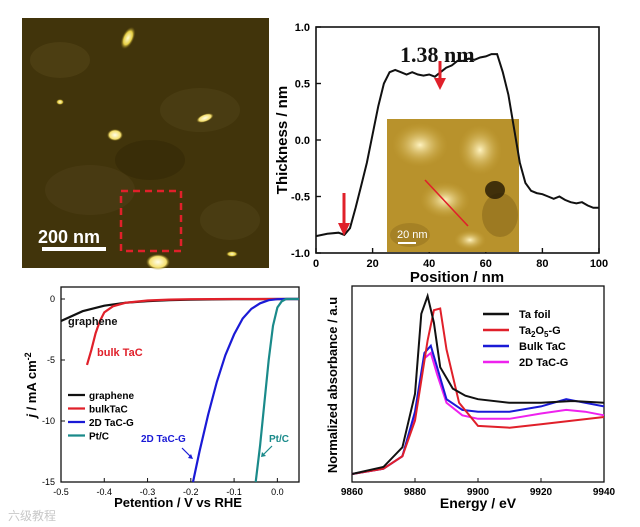 Image resolution: width=640 pixels, height=527 pixels. I want to click on x-tick-label: 0, so click(316, 264).